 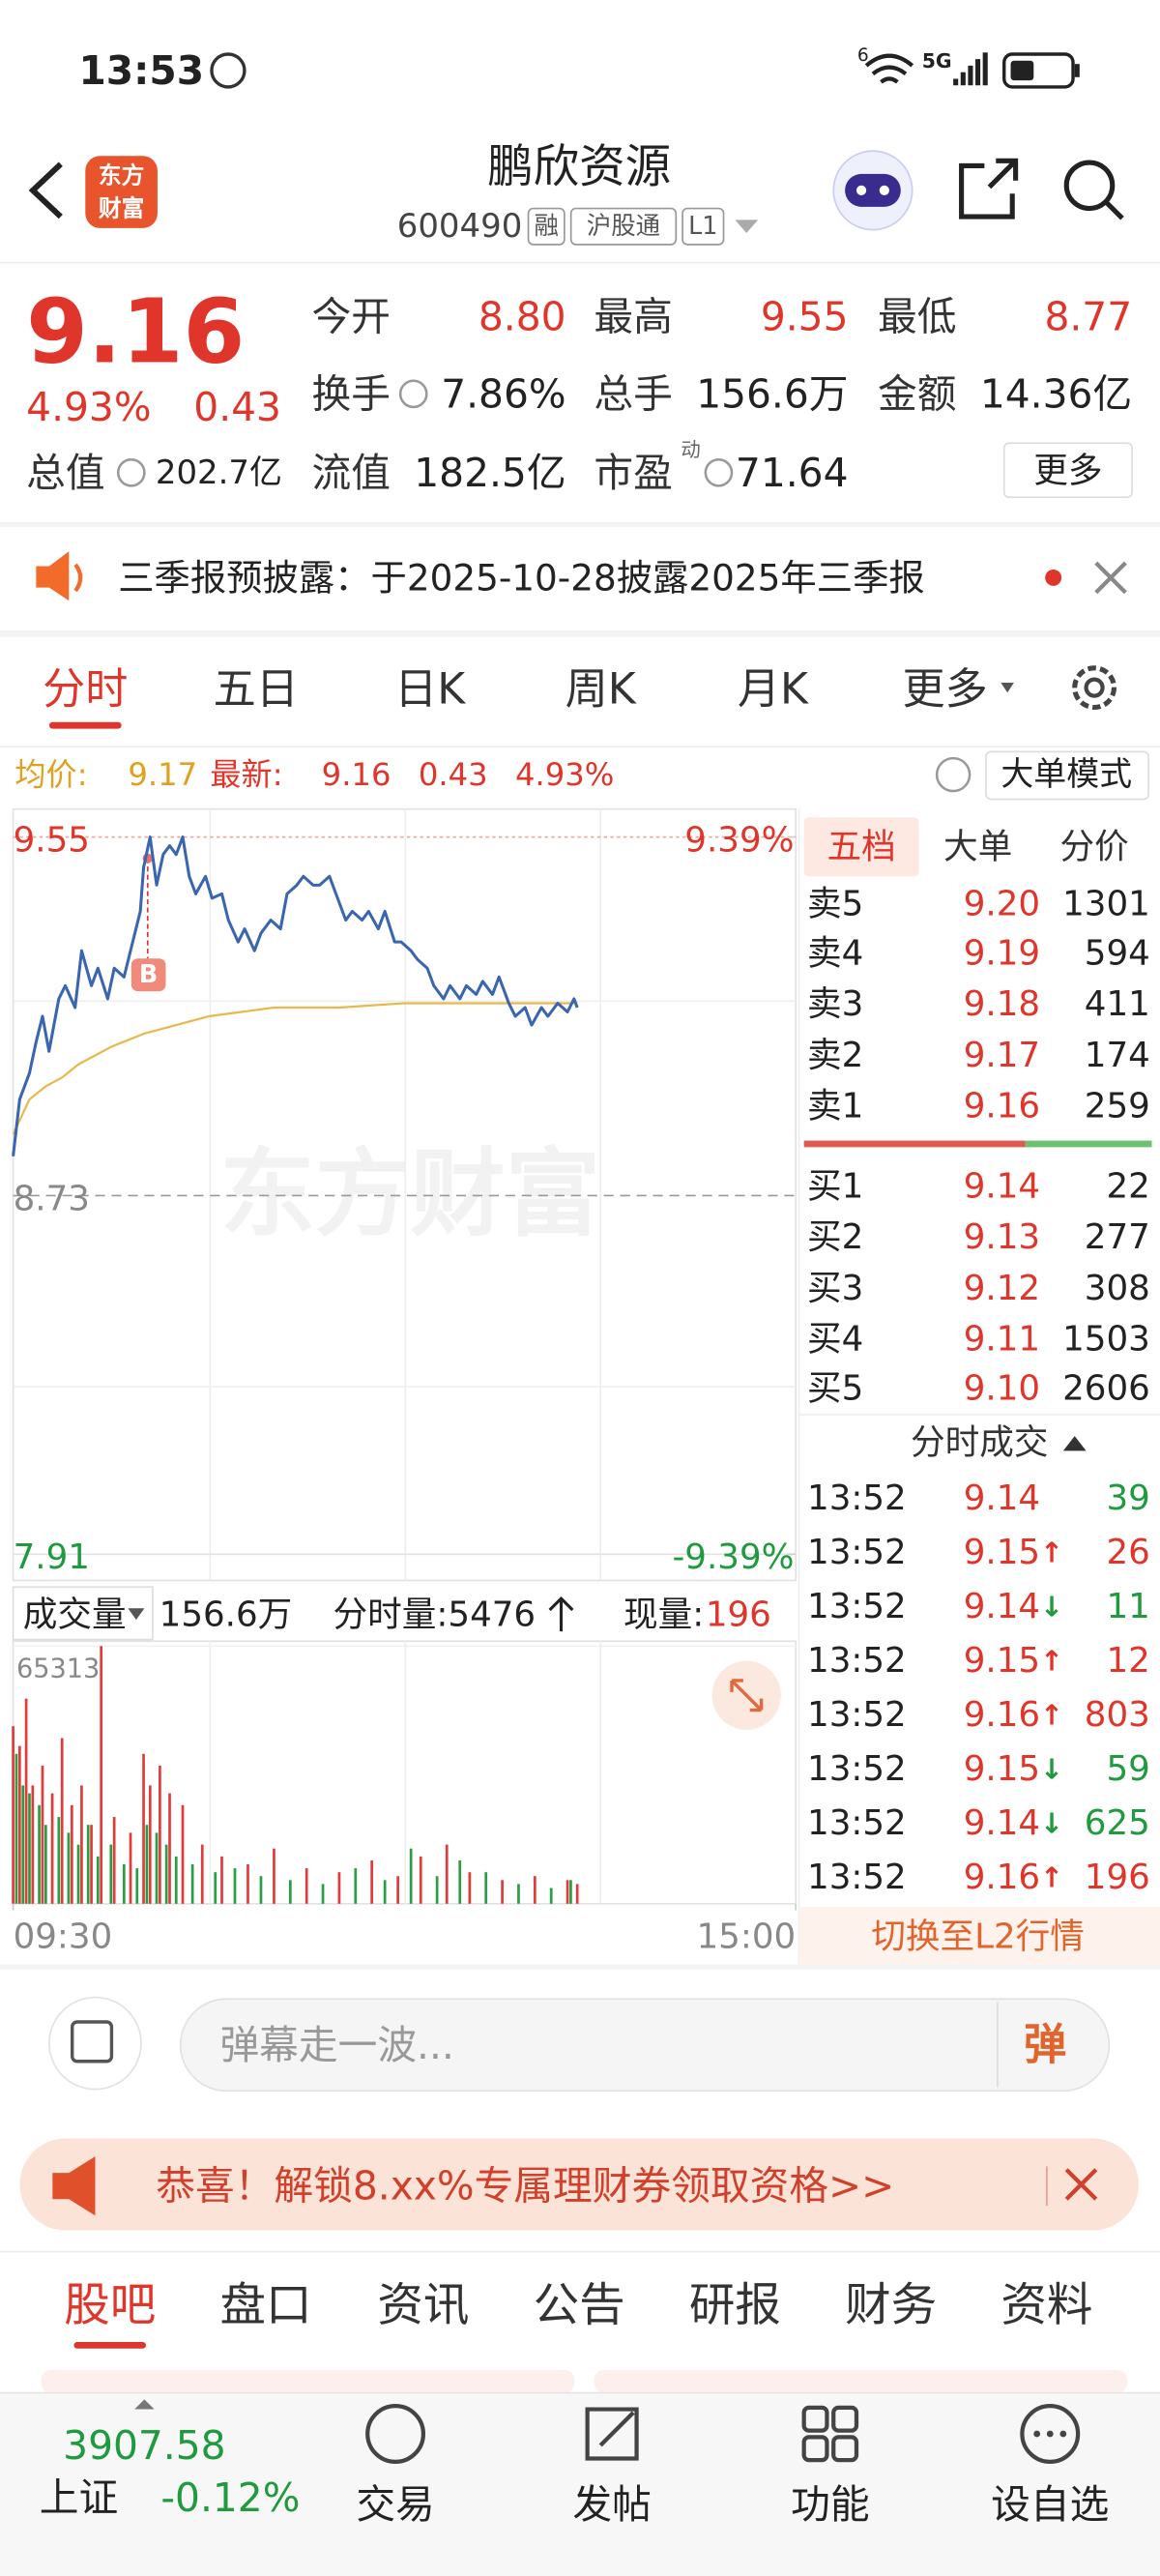 What do you see at coordinates (1067, 775) in the screenshot?
I see `mode-button` at bounding box center [1067, 775].